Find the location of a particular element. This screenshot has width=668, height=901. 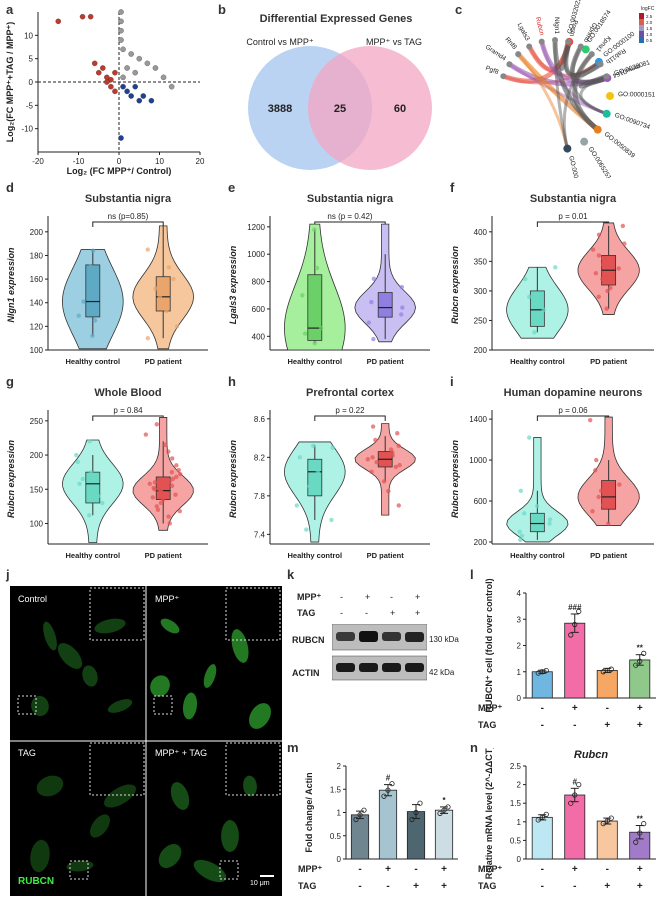

wb-sign: - is located at coordinates (391, 597).